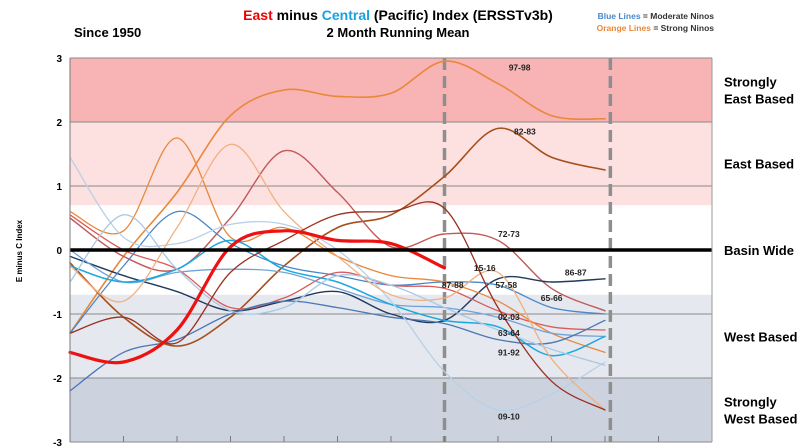  What do you see at coordinates (59, 59) in the screenshot?
I see `y-tick-label: 3` at bounding box center [59, 59].